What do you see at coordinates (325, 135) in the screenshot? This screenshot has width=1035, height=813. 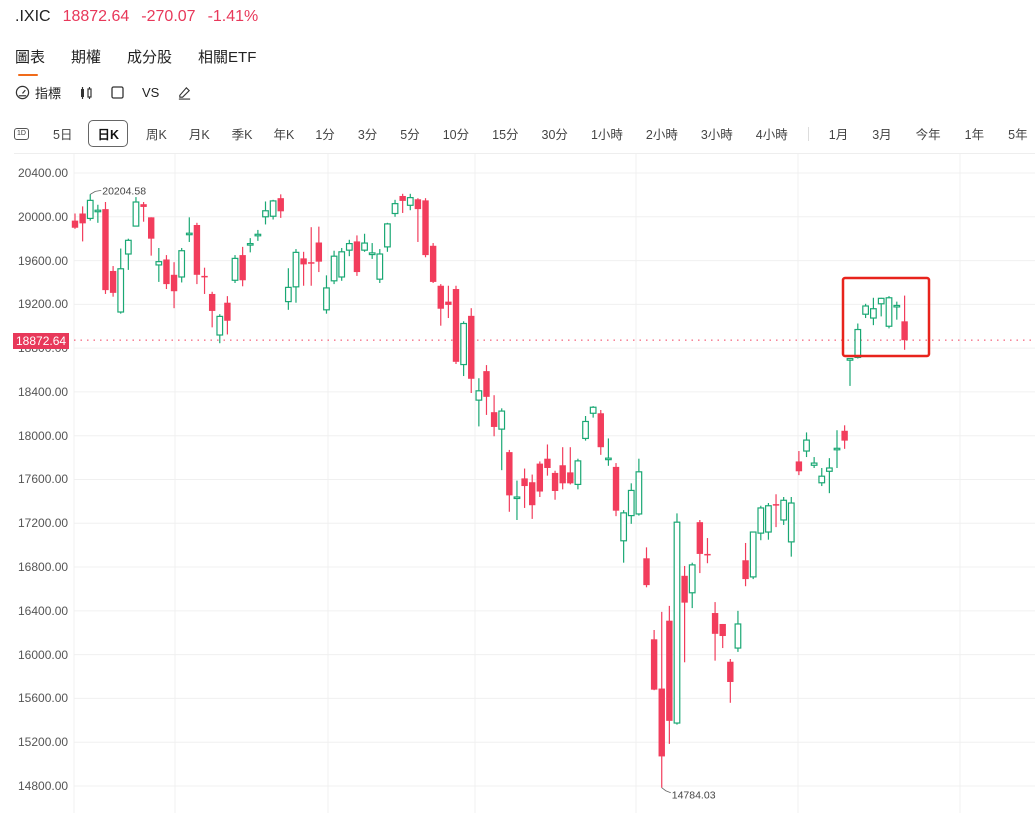 I see `period-1min: 1分` at bounding box center [325, 135].